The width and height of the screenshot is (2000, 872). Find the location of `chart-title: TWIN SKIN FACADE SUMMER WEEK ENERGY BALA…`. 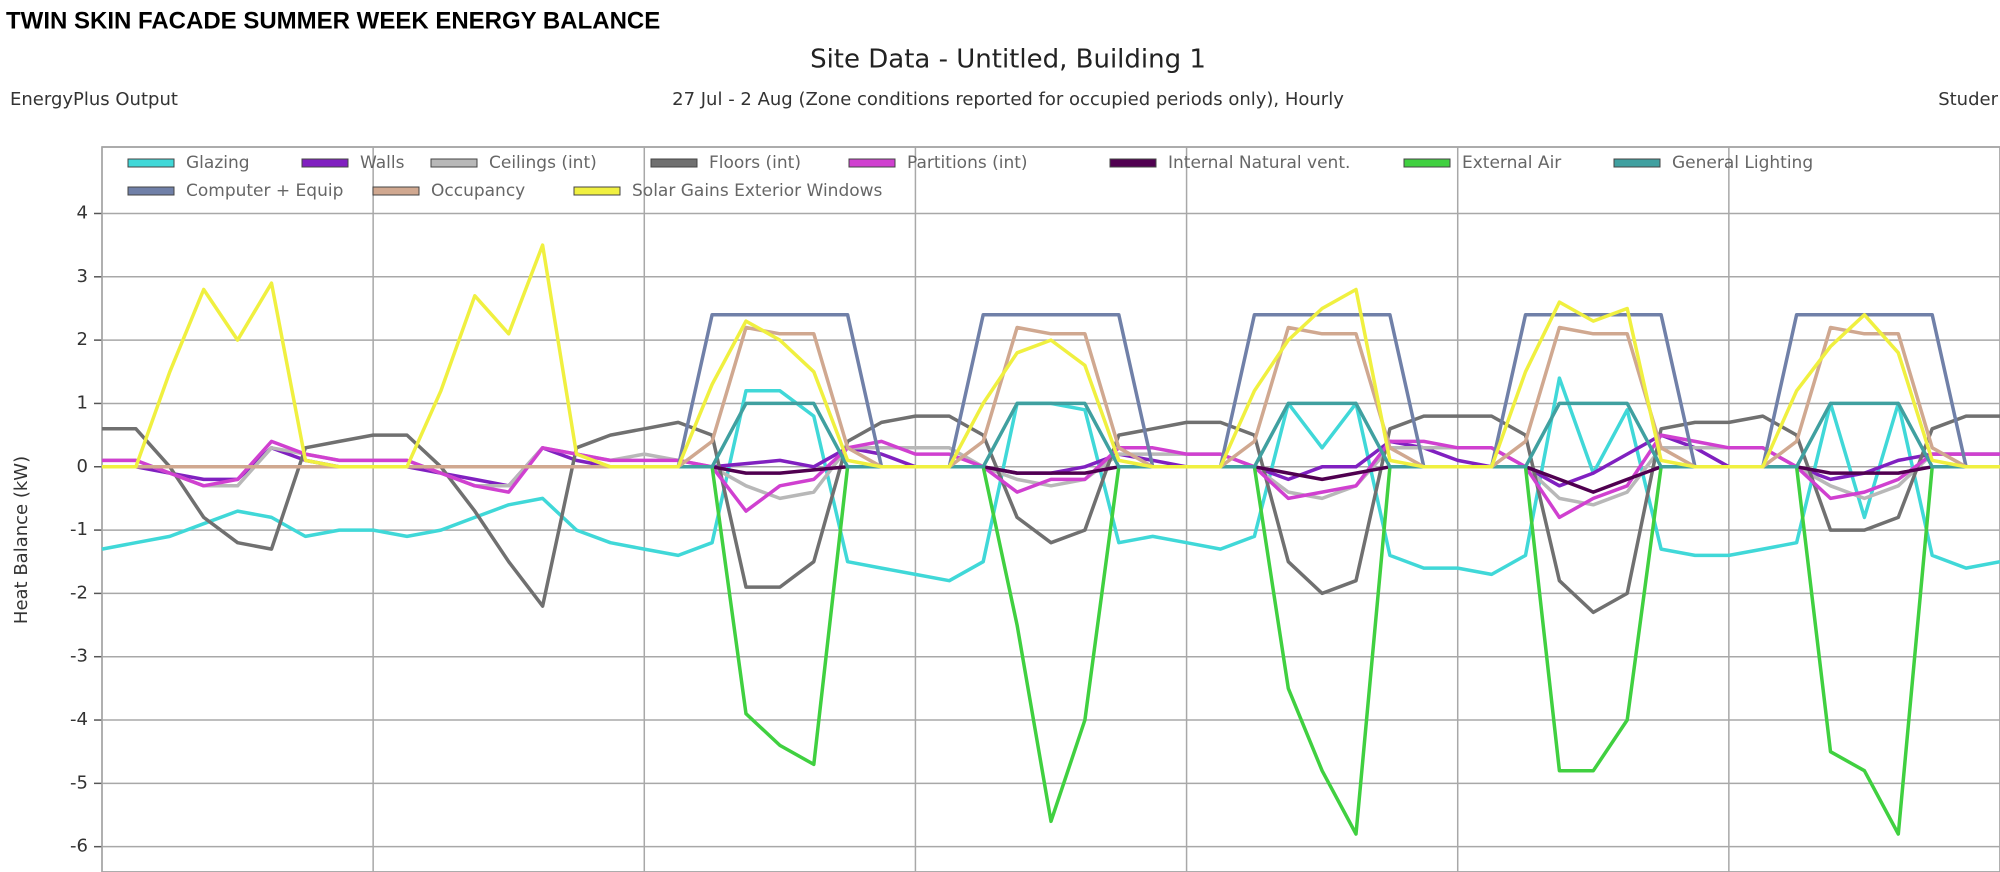

chart-title: TWIN SKIN FACADE SUMMER WEEK ENERGY BALA… is located at coordinates (333, 20).